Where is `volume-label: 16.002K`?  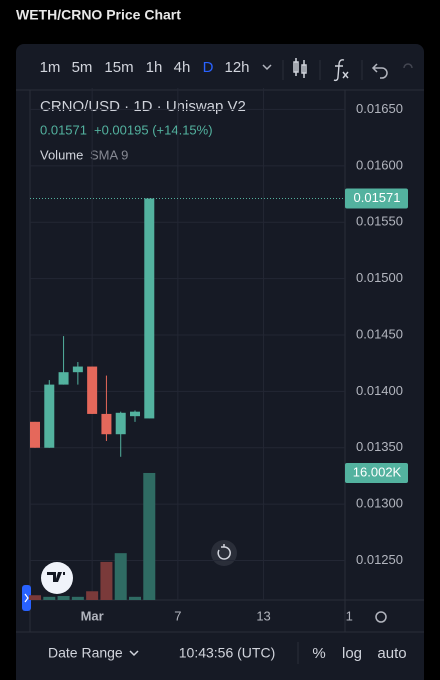
volume-label: 16.002K is located at coordinates (377, 471).